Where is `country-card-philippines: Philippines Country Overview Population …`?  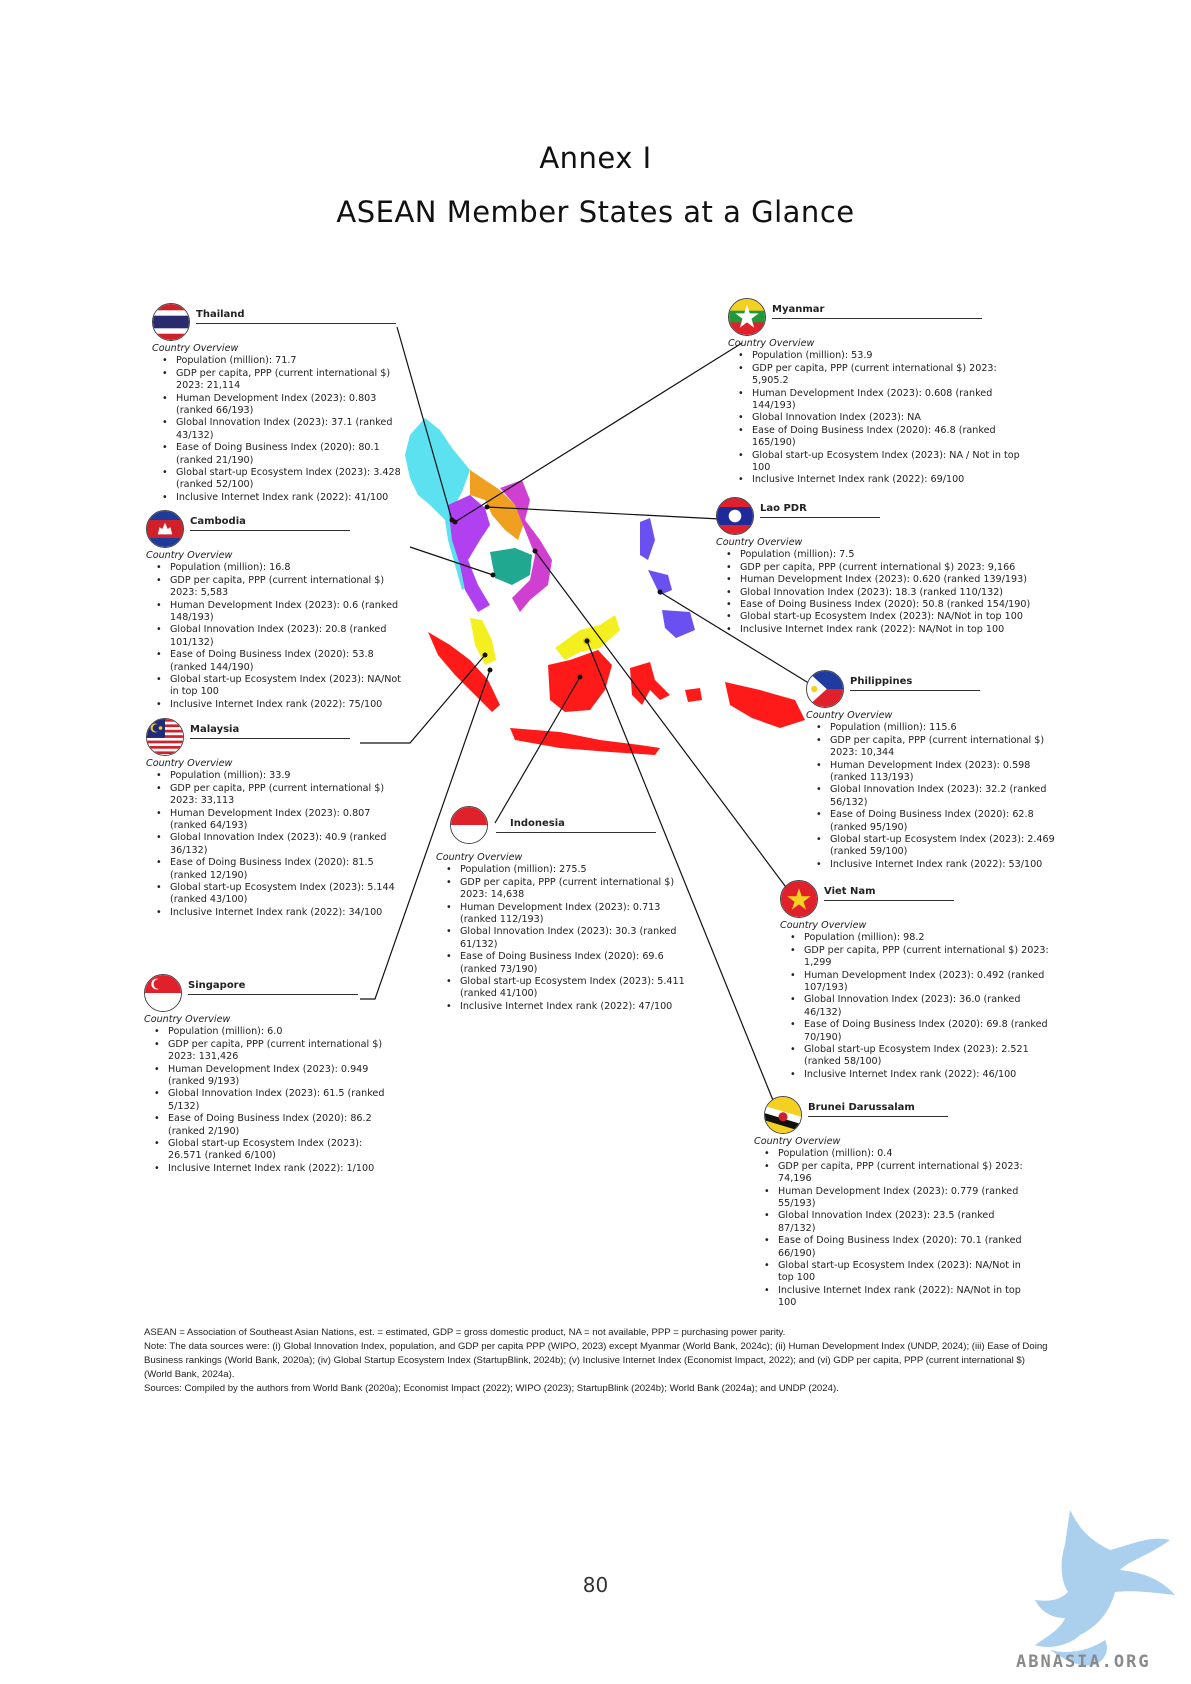 country-card-philippines: Philippines Country Overview Population … is located at coordinates (931, 771).